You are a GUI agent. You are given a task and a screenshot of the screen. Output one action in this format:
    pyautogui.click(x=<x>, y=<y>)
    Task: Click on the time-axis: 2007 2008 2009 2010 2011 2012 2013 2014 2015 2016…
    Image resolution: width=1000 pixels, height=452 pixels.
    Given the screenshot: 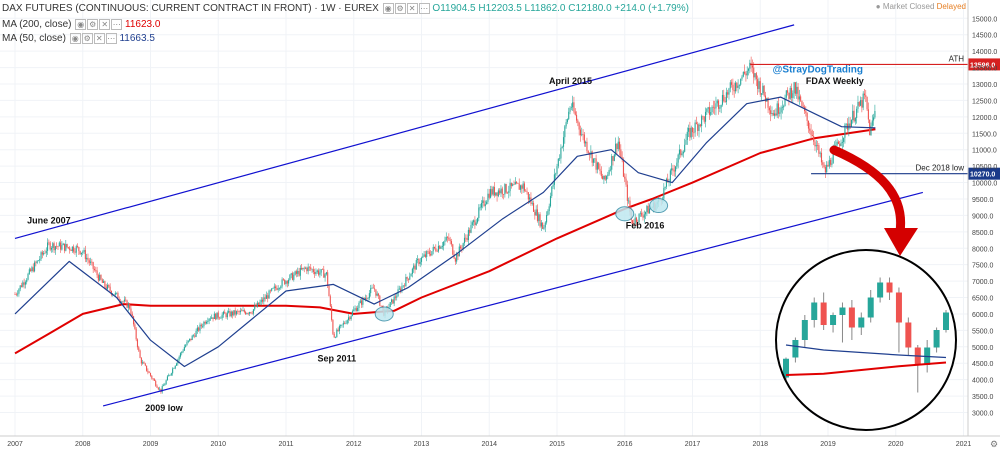 What is the action you would take?
    pyautogui.click(x=500, y=442)
    